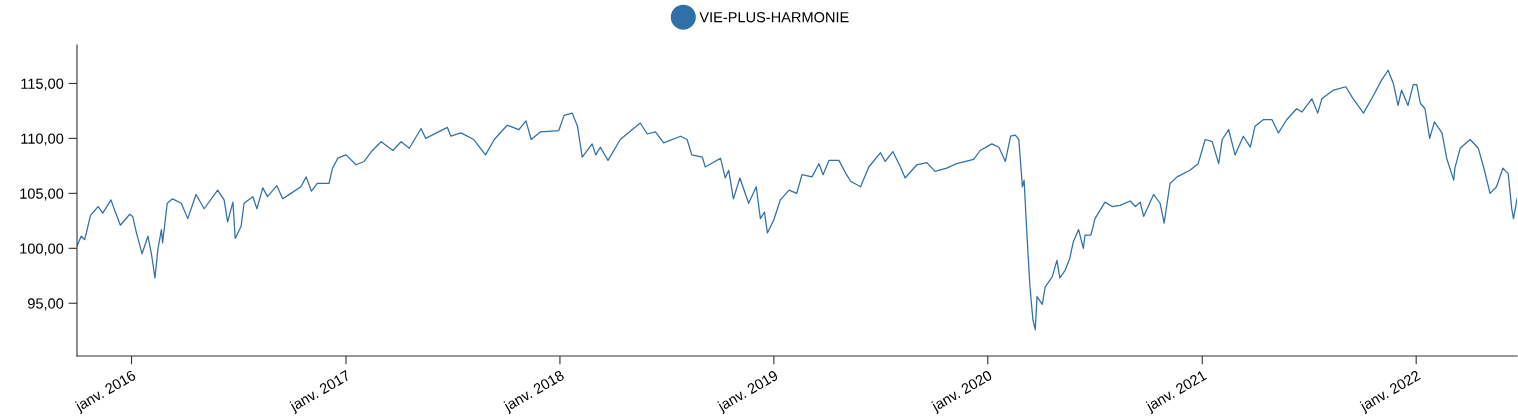 The width and height of the screenshot is (1518, 416). What do you see at coordinates (320, 392) in the screenshot?
I see `x-tick-label: janv. 2017` at bounding box center [320, 392].